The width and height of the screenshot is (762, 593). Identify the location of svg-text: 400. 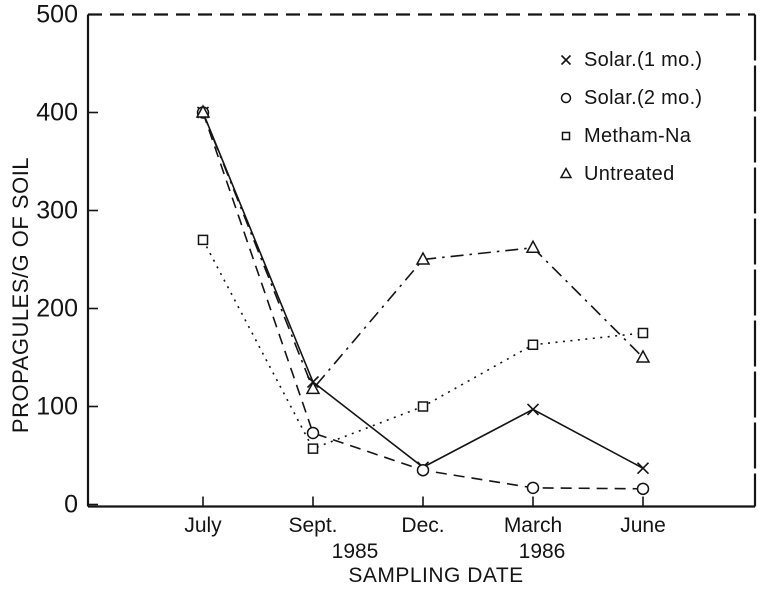
(57, 113).